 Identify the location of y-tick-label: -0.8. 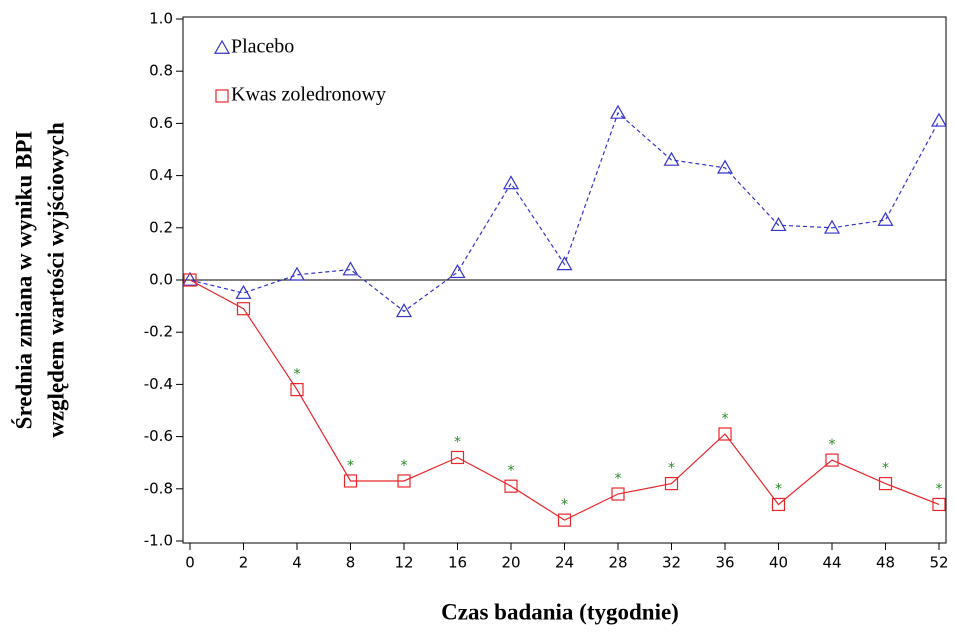
(158, 488).